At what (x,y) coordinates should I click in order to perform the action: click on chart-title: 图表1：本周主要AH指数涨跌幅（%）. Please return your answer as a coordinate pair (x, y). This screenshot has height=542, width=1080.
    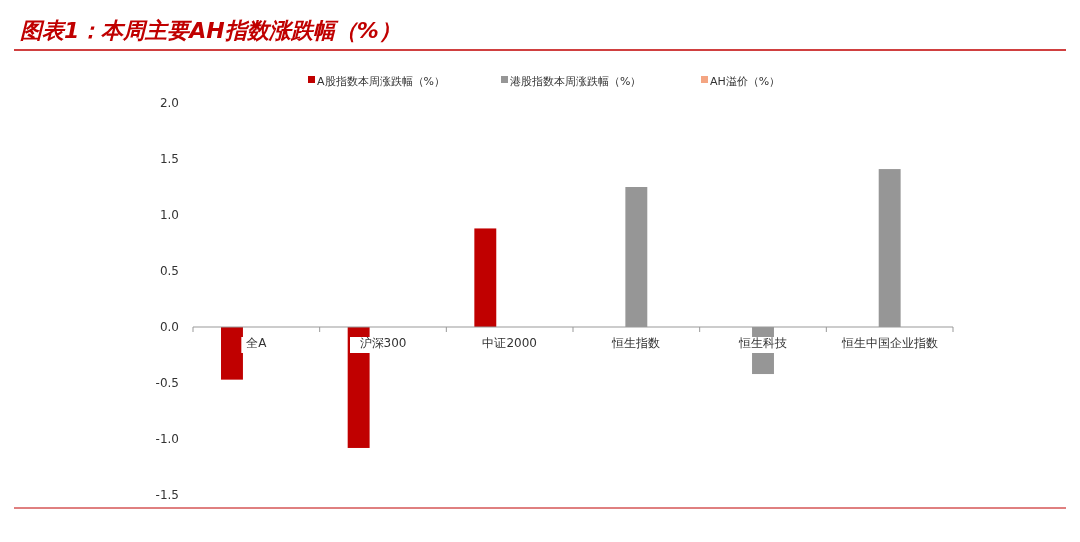
    Looking at the image, I should click on (210, 30).